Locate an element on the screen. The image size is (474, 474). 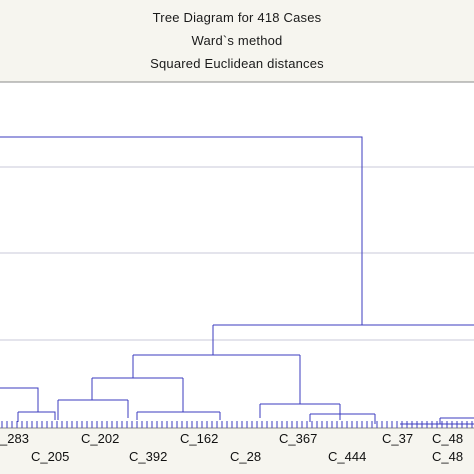
leaf-label-283: _283 is located at coordinates (14, 438).